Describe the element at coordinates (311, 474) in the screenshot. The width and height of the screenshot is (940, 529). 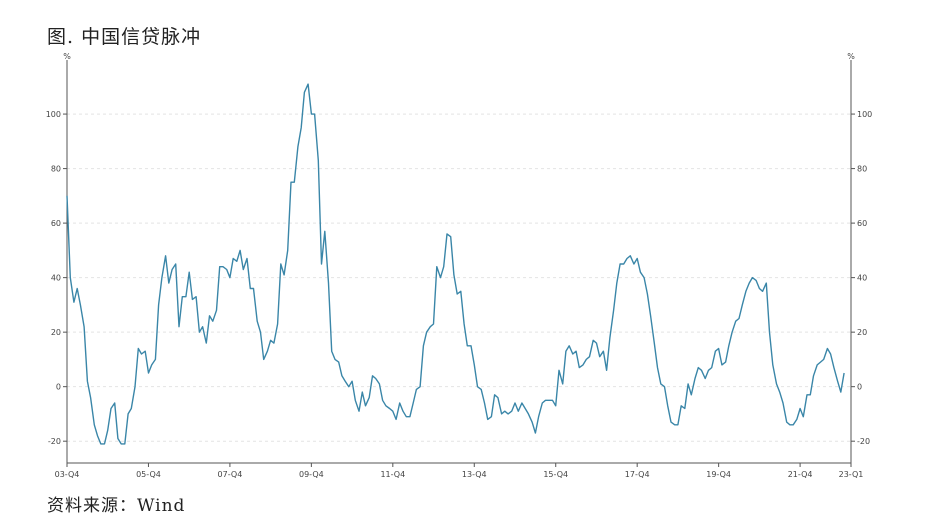
I see `x-tick-label: 09-Q4` at that location.